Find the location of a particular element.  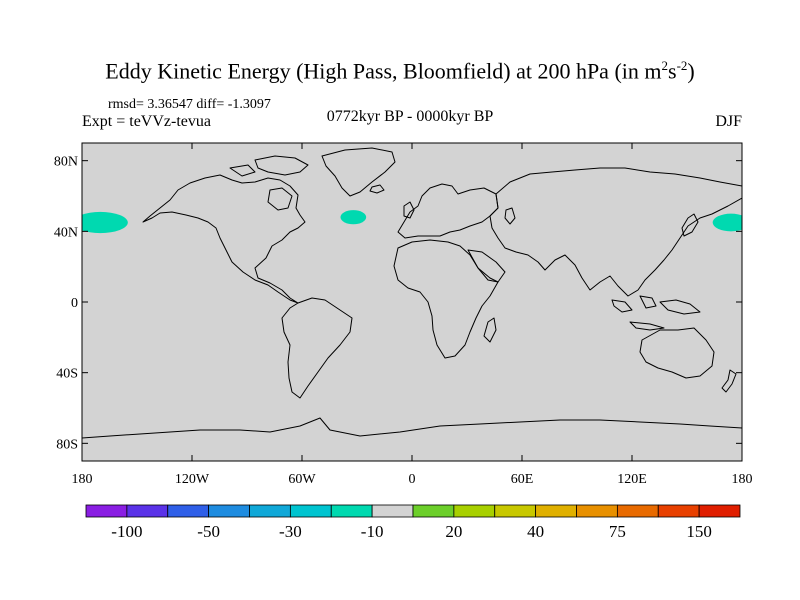

coastline-arctic-islands is located at coordinates (269, 166).